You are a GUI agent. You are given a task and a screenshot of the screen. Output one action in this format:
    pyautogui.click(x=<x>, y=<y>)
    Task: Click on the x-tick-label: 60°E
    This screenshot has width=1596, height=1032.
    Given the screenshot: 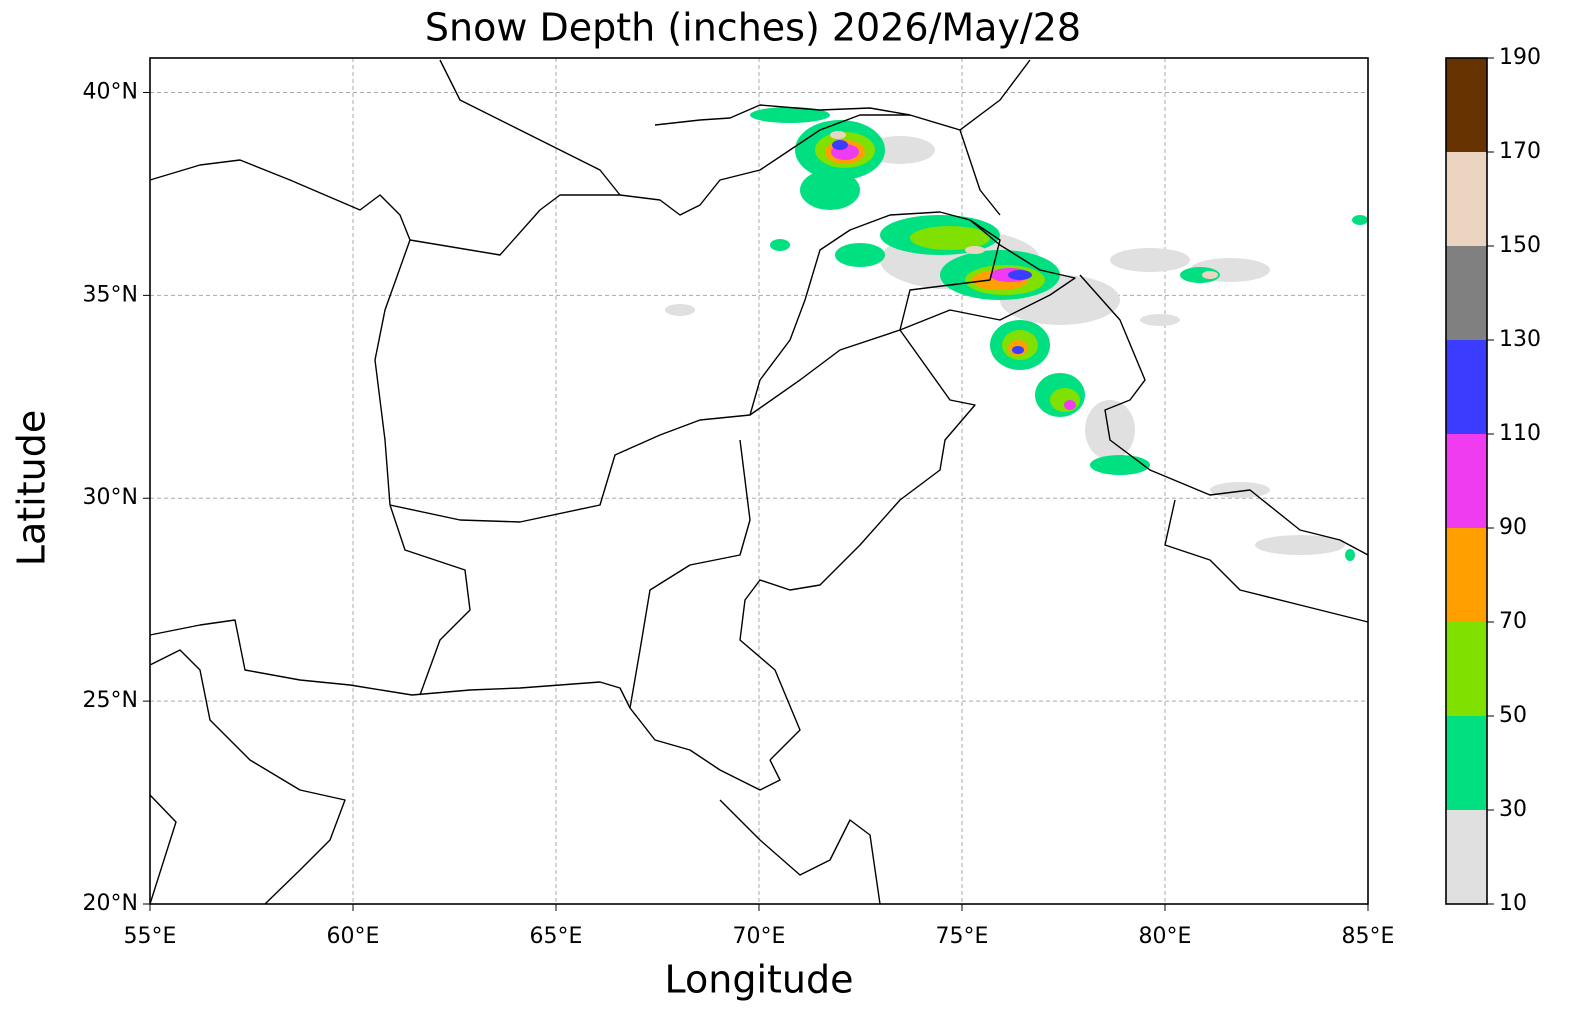 What is the action you would take?
    pyautogui.click(x=353, y=936)
    